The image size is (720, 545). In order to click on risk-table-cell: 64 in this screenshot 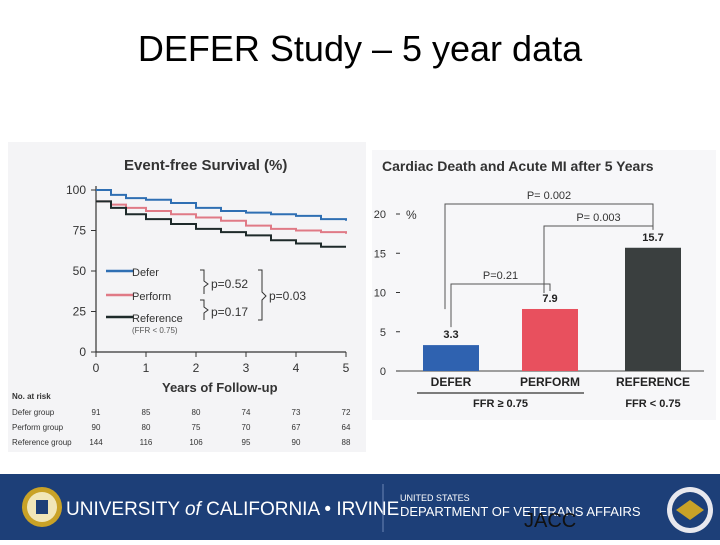, I will do `click(346, 427)`.